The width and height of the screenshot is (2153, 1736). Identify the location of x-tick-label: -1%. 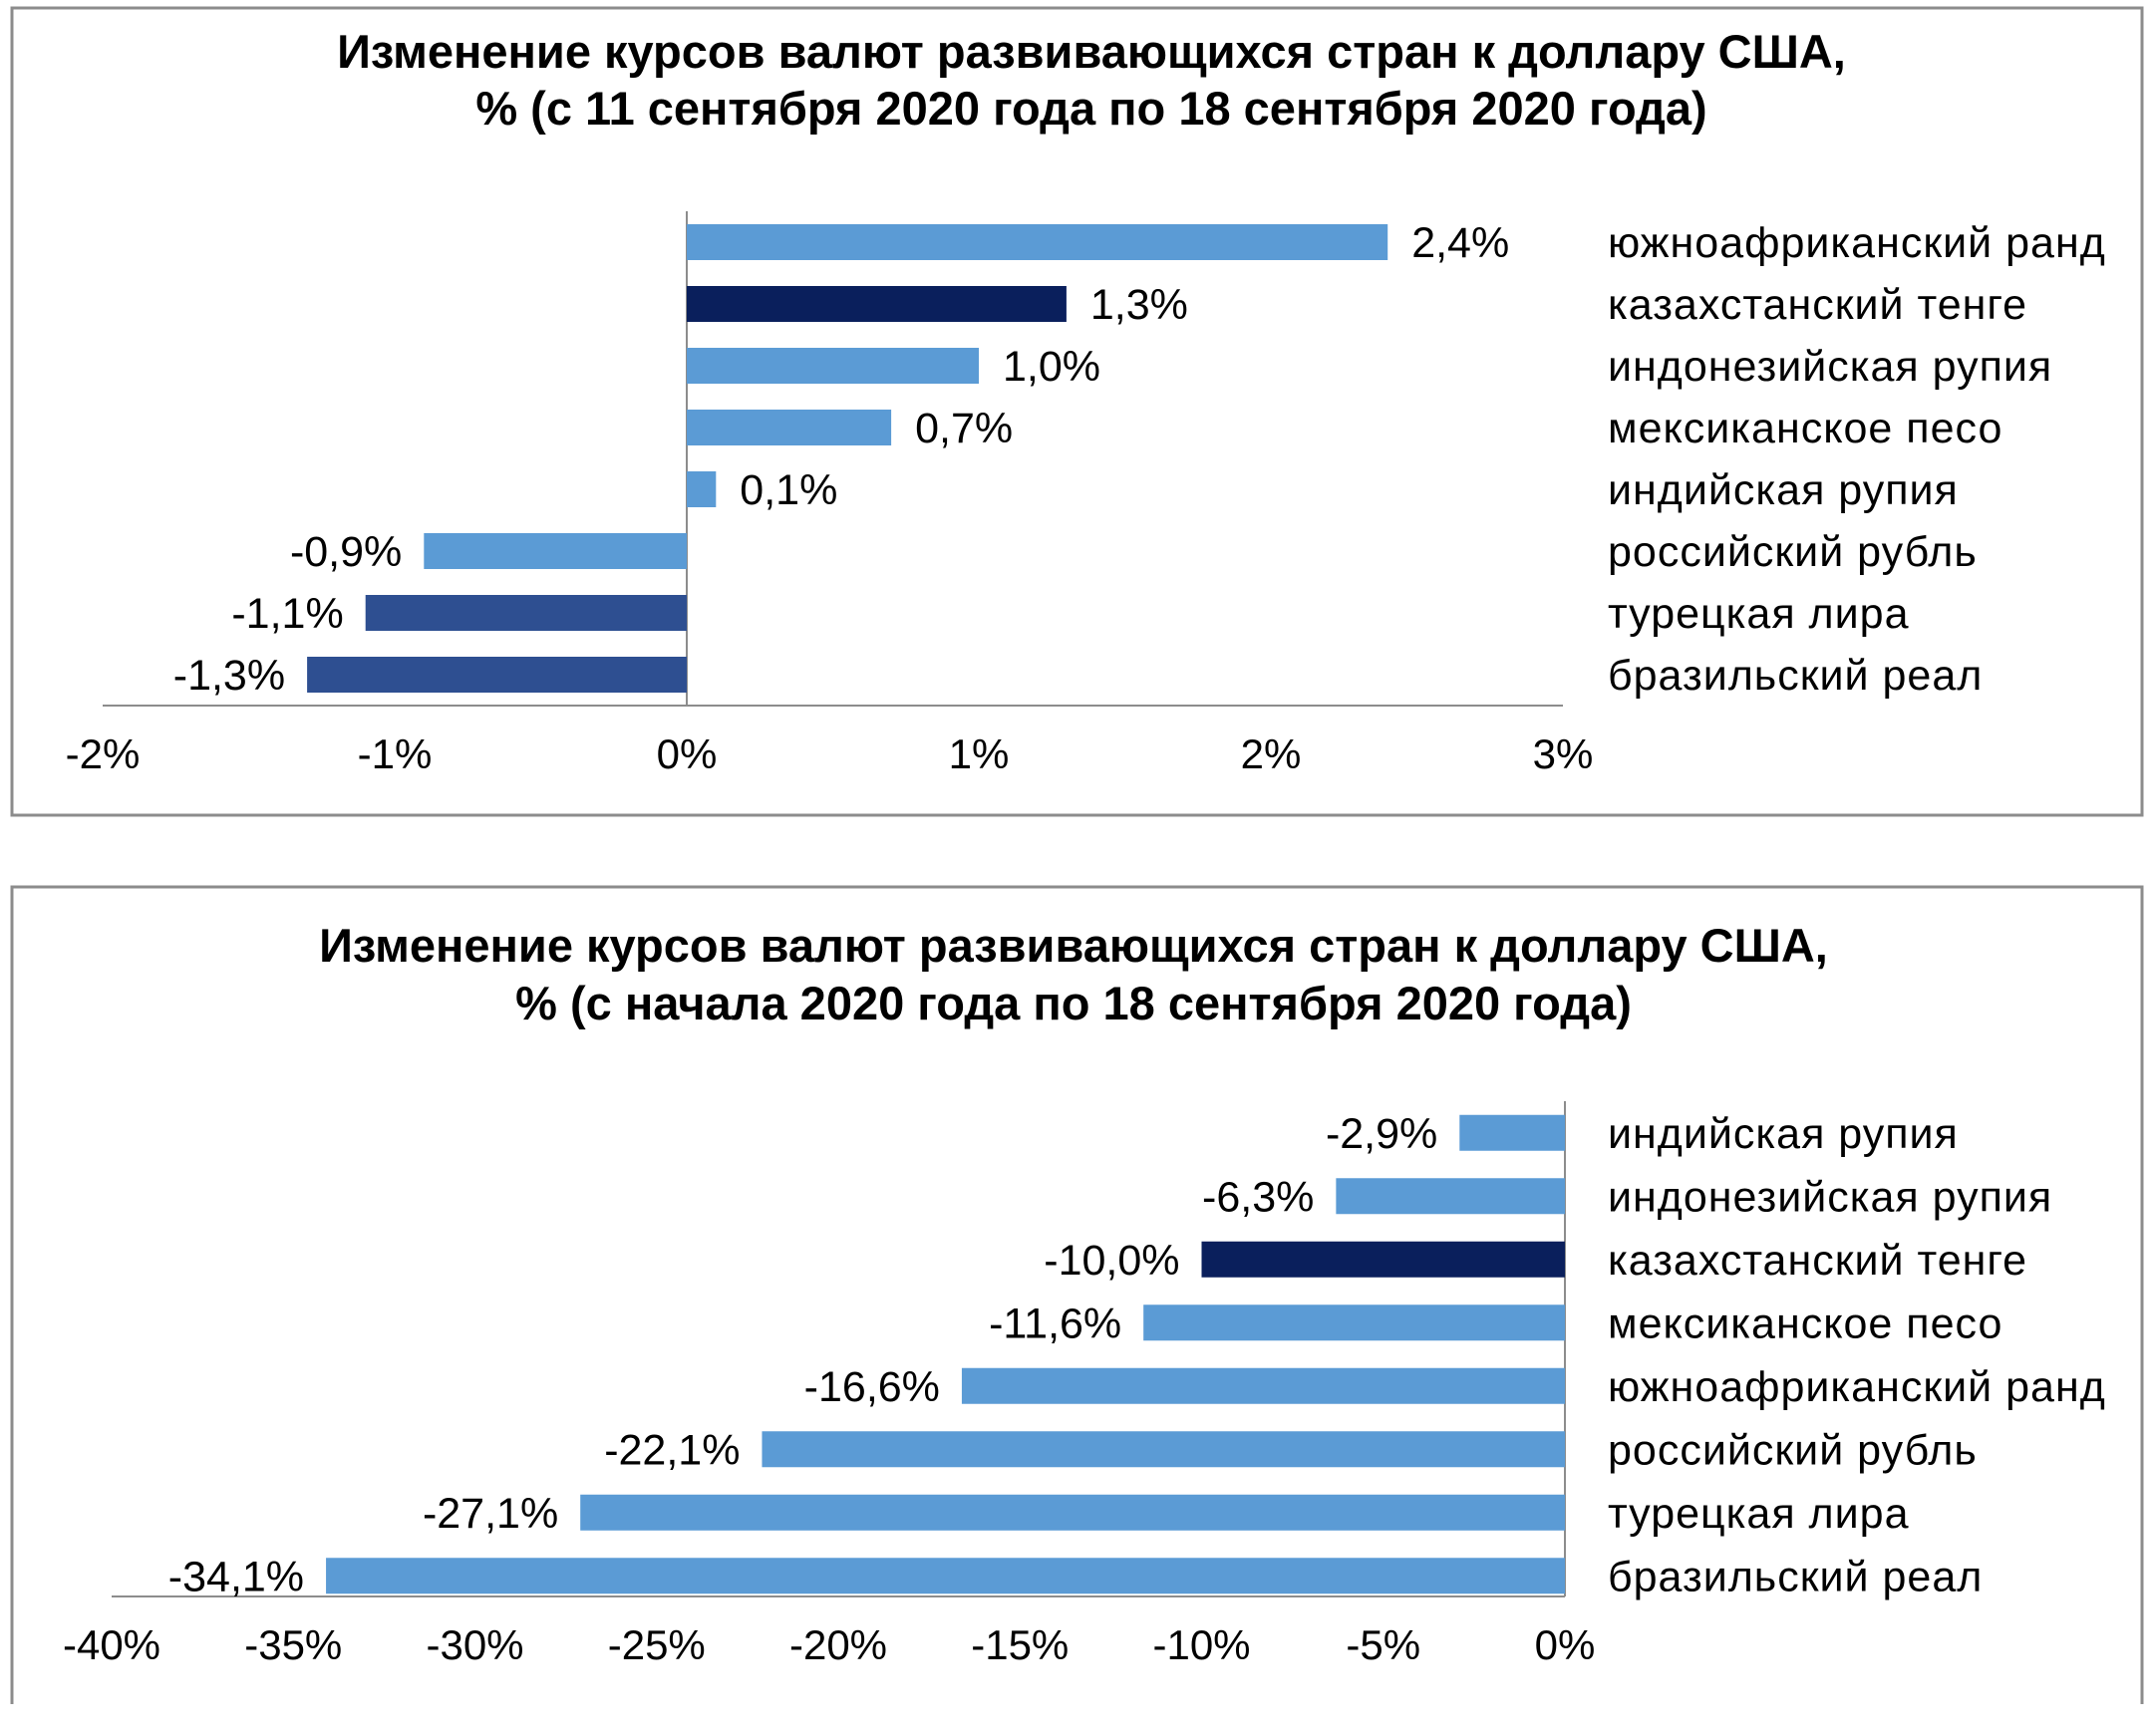
(395, 753).